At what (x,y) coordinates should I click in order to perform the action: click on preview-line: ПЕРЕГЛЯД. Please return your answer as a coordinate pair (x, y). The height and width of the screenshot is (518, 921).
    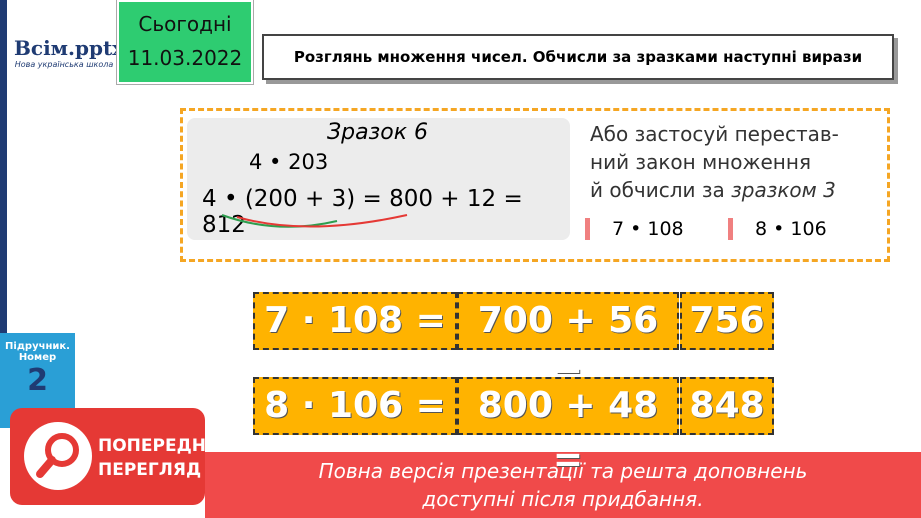
    Looking at the image, I should click on (150, 470).